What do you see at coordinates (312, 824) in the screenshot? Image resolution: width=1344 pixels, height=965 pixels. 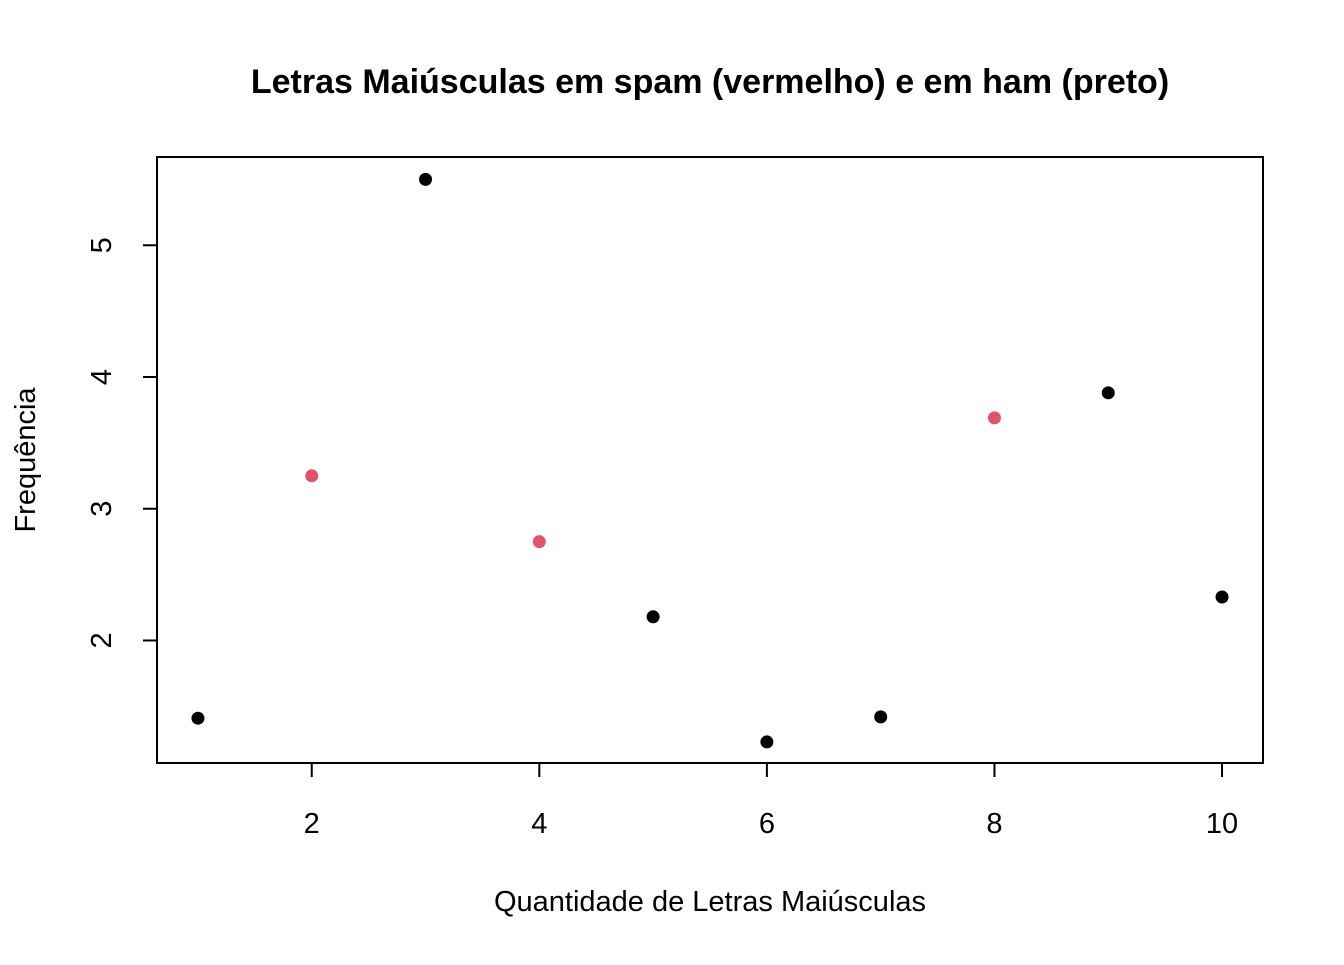 I see `x-tick-label: 2` at bounding box center [312, 824].